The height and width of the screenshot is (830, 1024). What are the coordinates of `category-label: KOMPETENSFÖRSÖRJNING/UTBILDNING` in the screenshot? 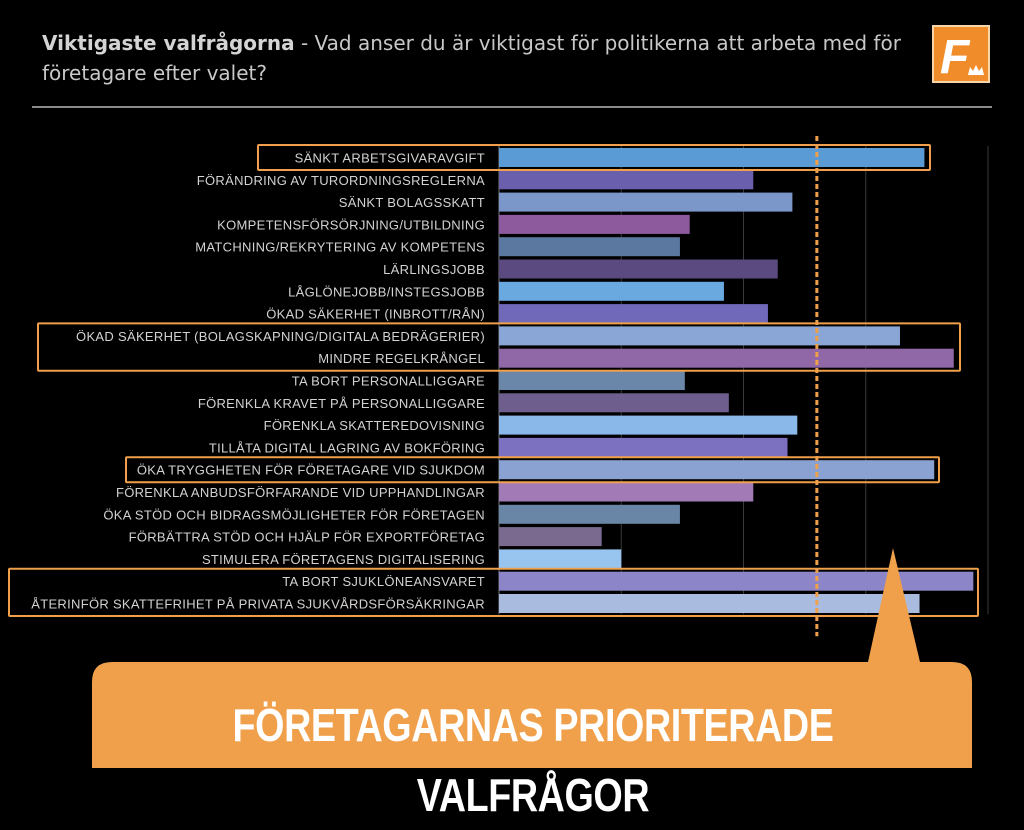 It's located at (351, 224).